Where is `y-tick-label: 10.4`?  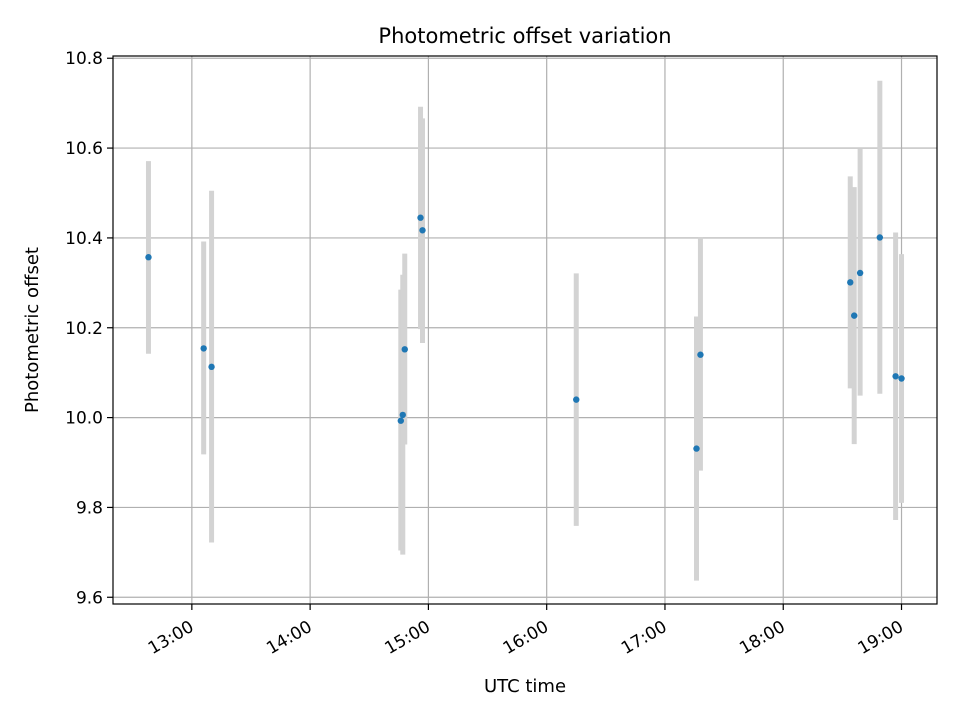
y-tick-label: 10.4 is located at coordinates (84, 239).